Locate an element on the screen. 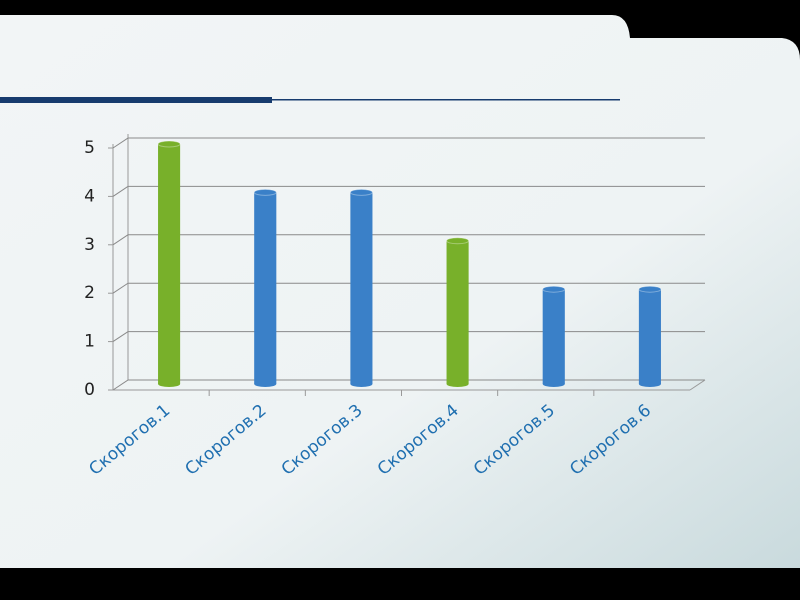 The height and width of the screenshot is (600, 800). y-tick-label: 3 is located at coordinates (89, 245).